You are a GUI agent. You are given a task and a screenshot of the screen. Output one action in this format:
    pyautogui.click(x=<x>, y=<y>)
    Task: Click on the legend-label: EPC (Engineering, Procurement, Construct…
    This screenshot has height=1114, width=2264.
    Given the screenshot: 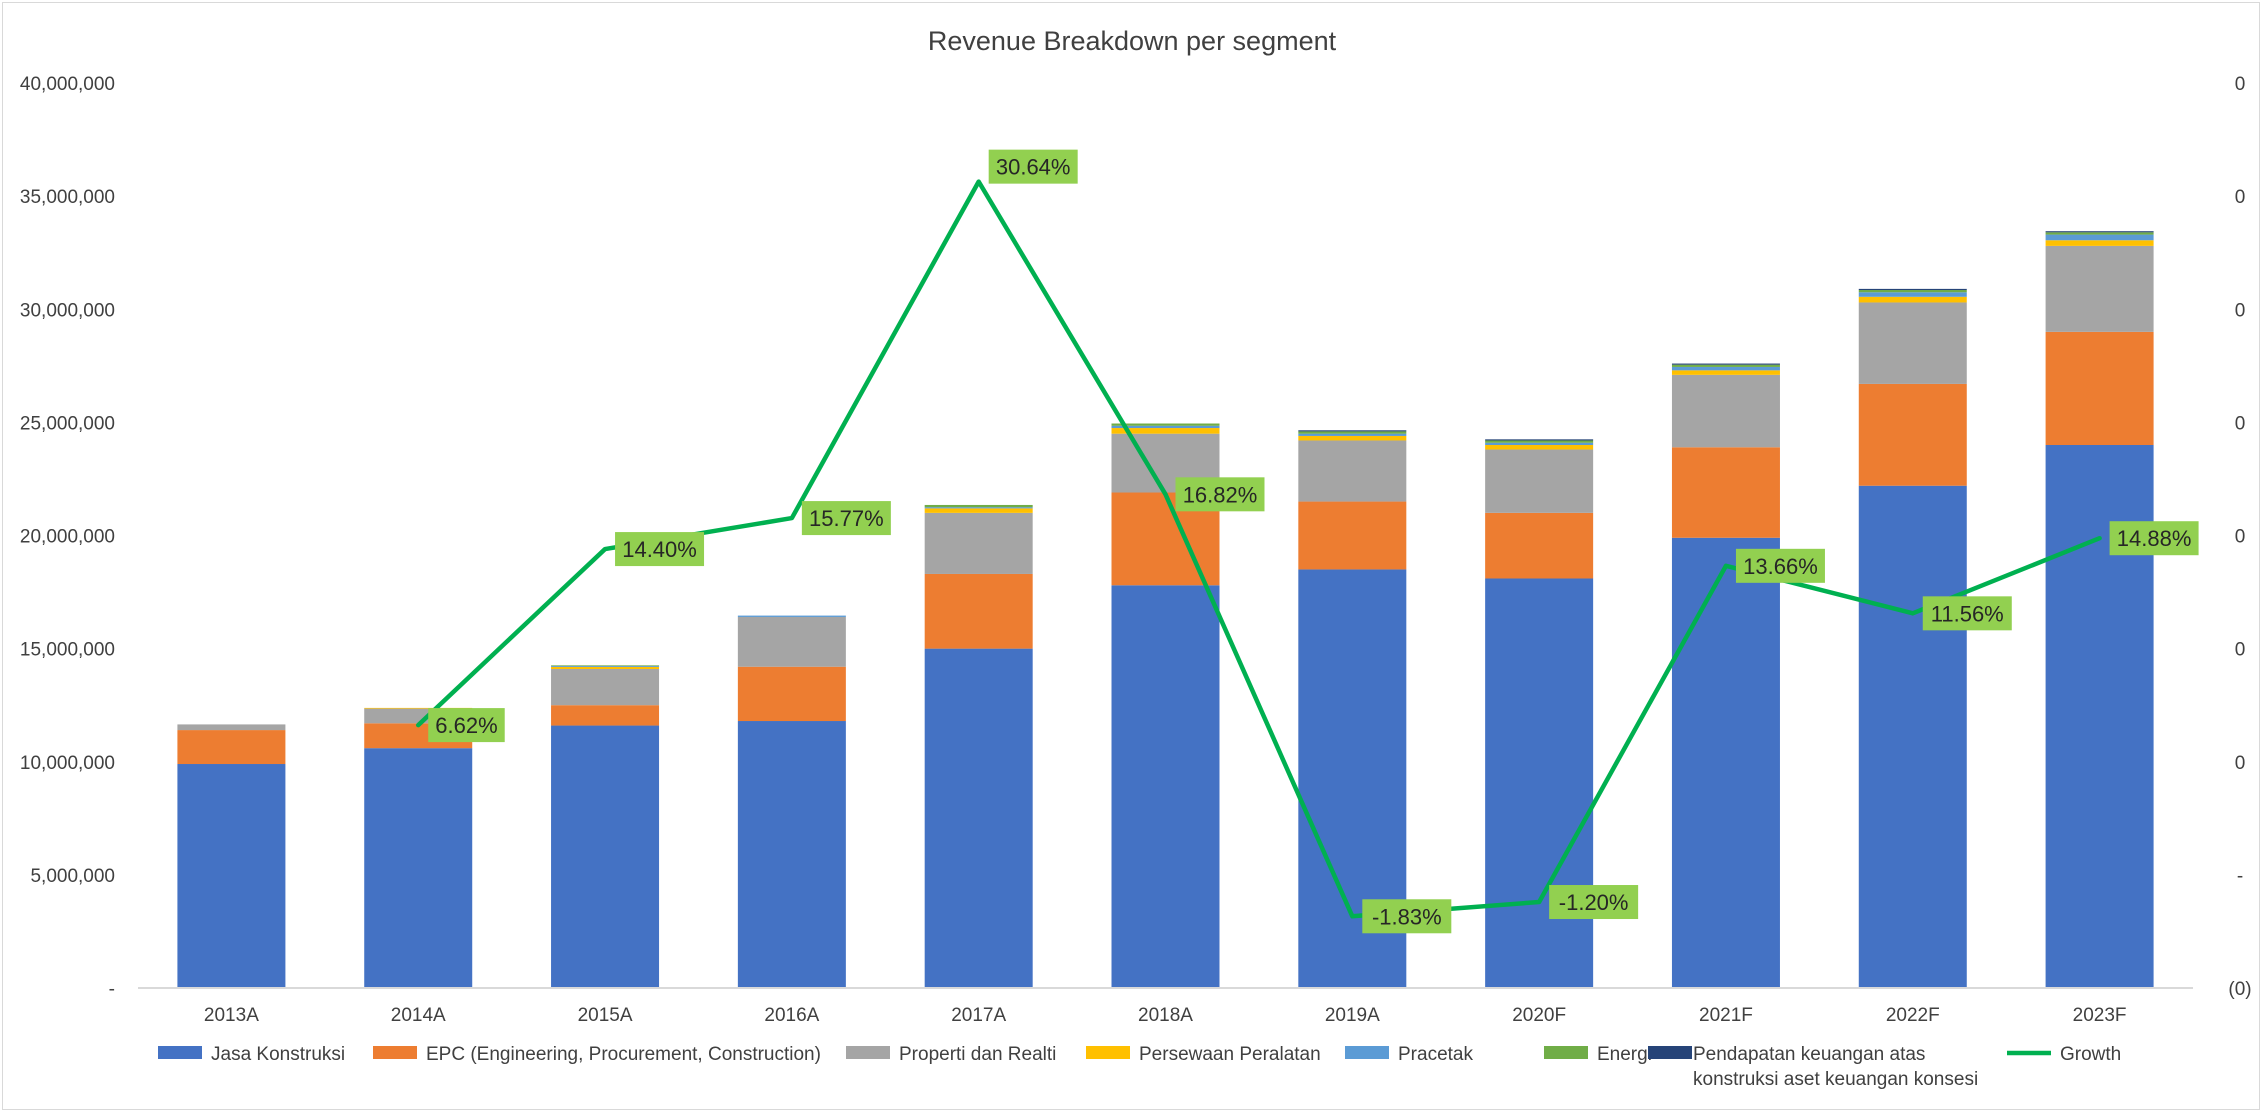 What is the action you would take?
    pyautogui.click(x=623, y=1054)
    